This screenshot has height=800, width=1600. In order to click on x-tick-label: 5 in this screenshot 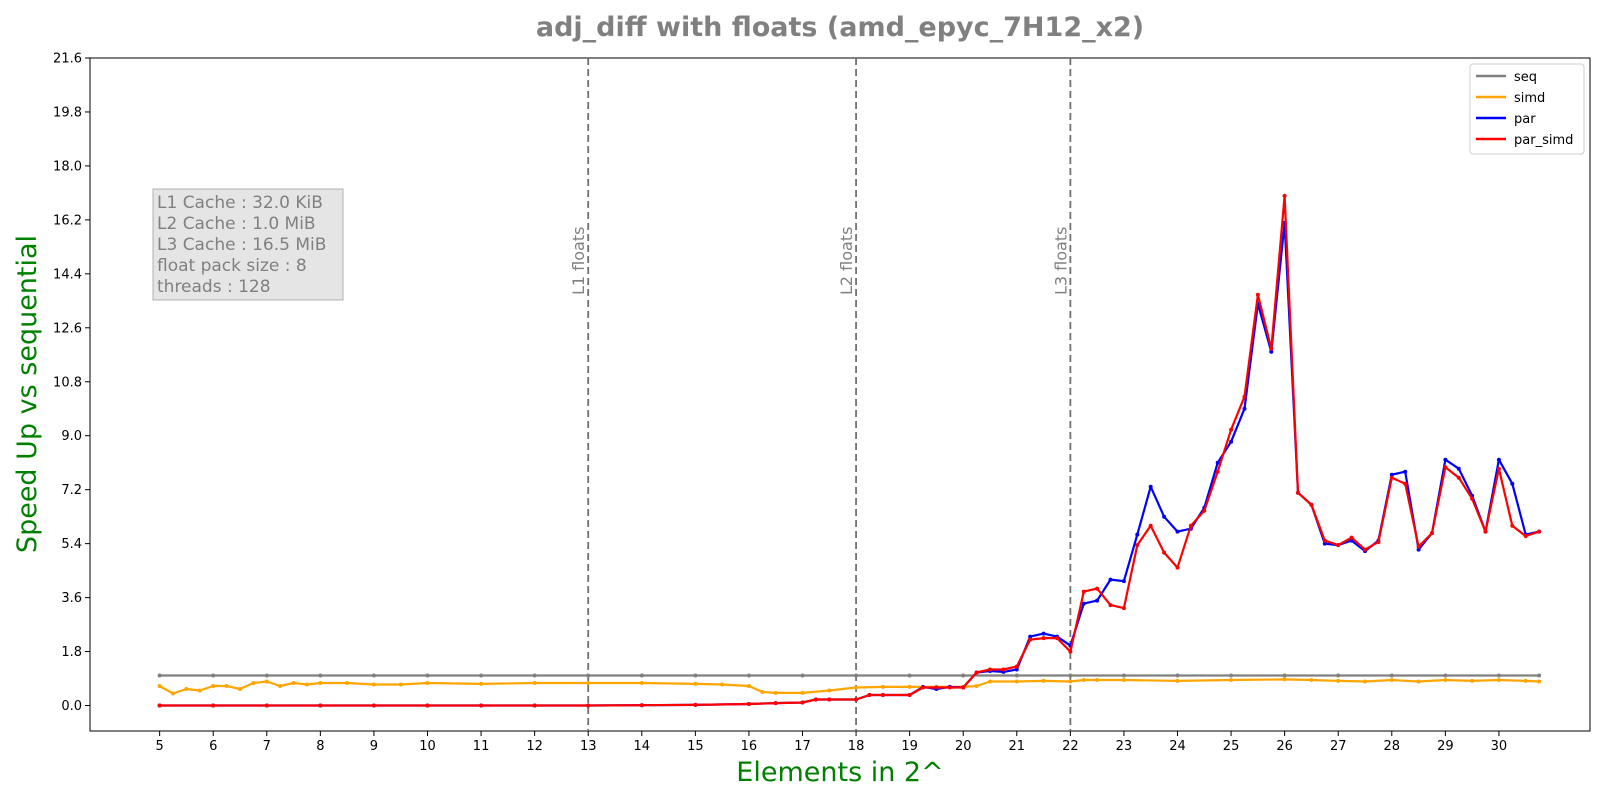, I will do `click(160, 746)`.